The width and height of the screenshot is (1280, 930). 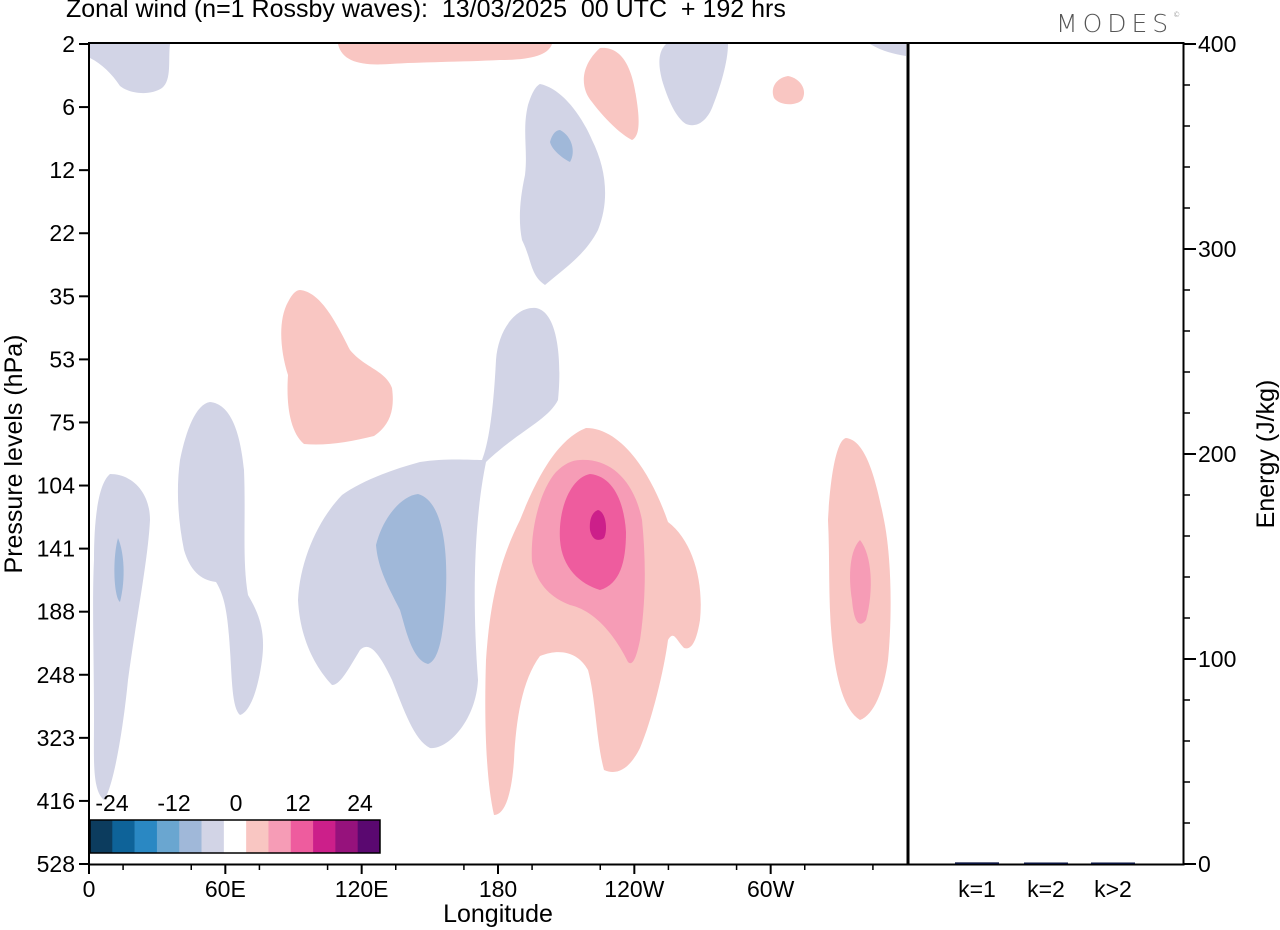 I want to click on y-tick-label: 22, so click(x=62, y=233).